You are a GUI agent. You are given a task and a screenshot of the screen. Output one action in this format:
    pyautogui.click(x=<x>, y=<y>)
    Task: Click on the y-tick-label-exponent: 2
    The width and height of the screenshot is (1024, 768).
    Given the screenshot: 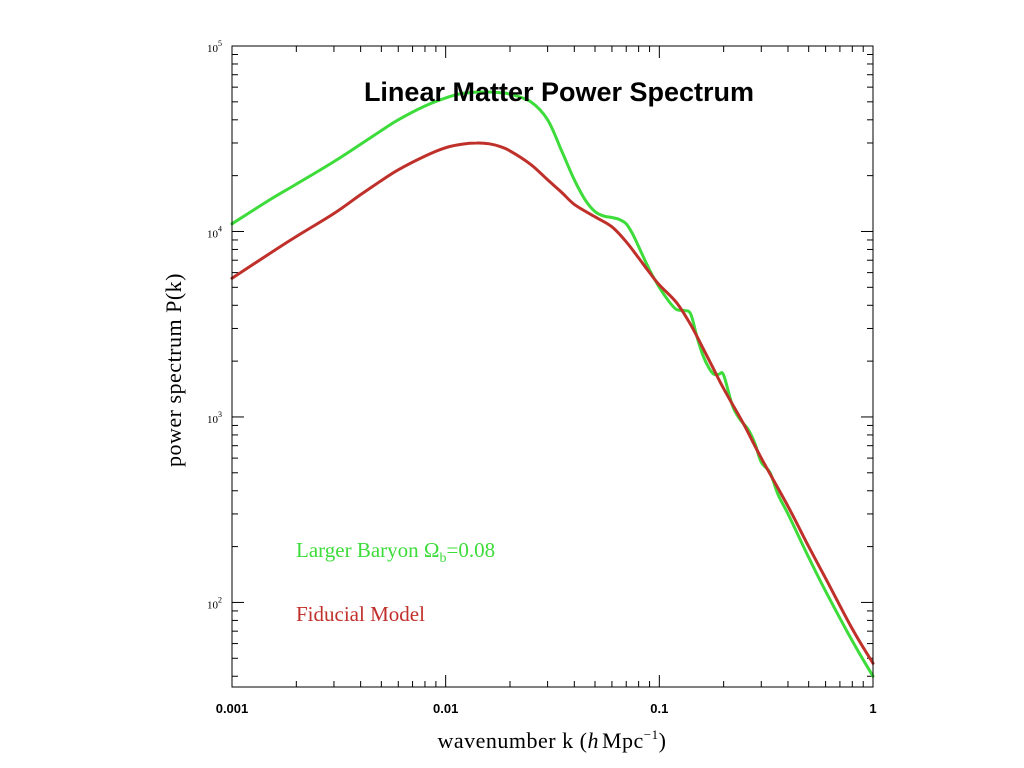 What is the action you would take?
    pyautogui.click(x=220, y=599)
    